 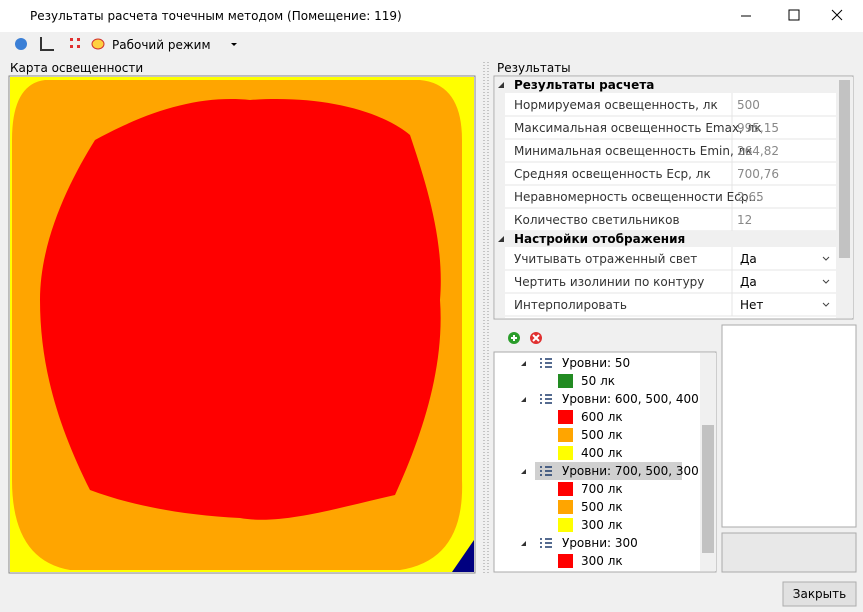 What do you see at coordinates (748, 105) in the screenshot?
I see `property-value: 500` at bounding box center [748, 105].